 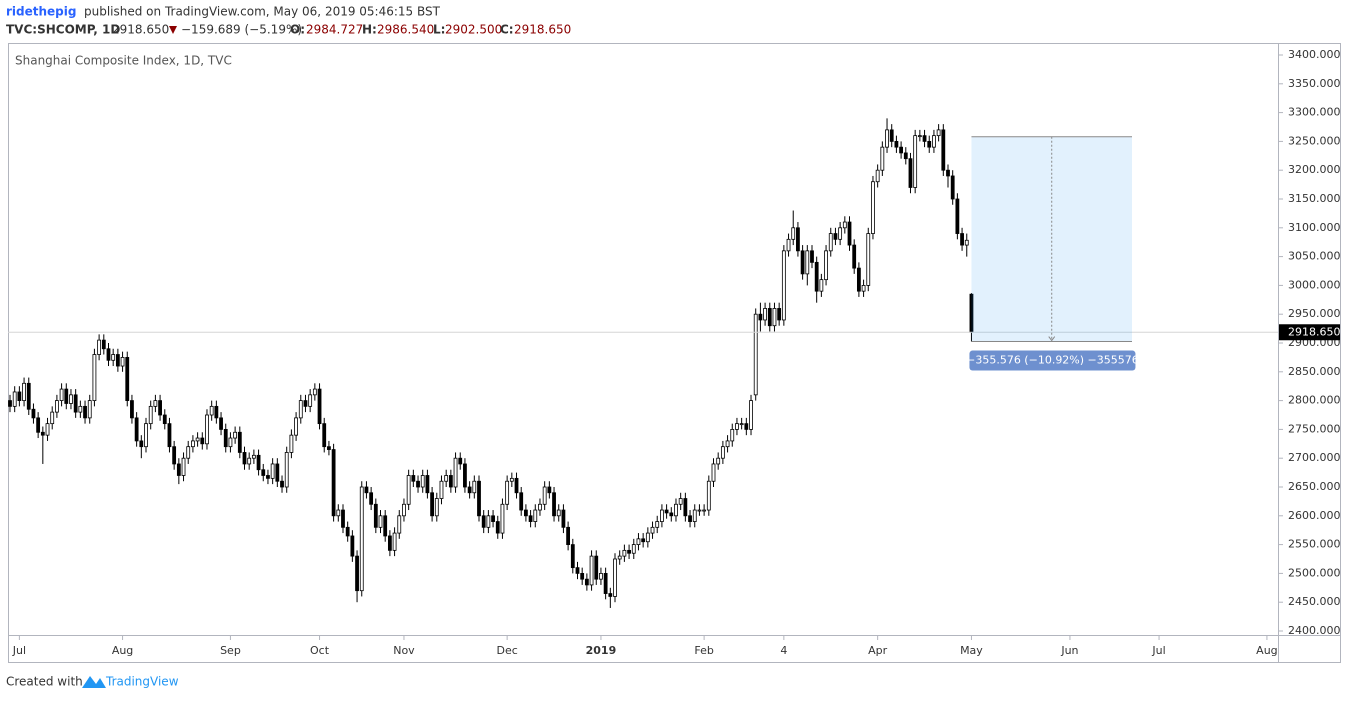 I want to click on range-label: −355.576 (−10.92%) −355576, so click(x=1052, y=360).